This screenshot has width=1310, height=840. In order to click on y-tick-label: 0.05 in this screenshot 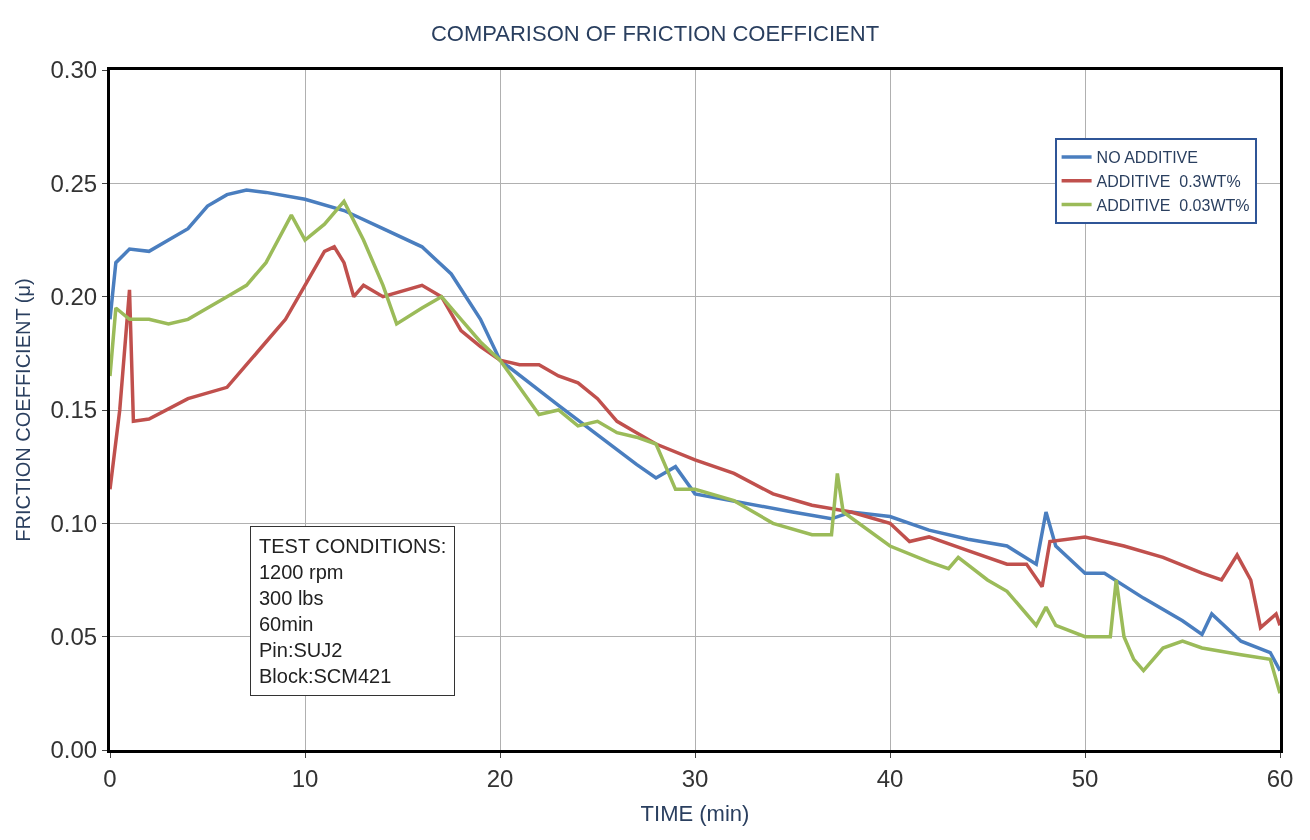, I will do `click(74, 637)`.